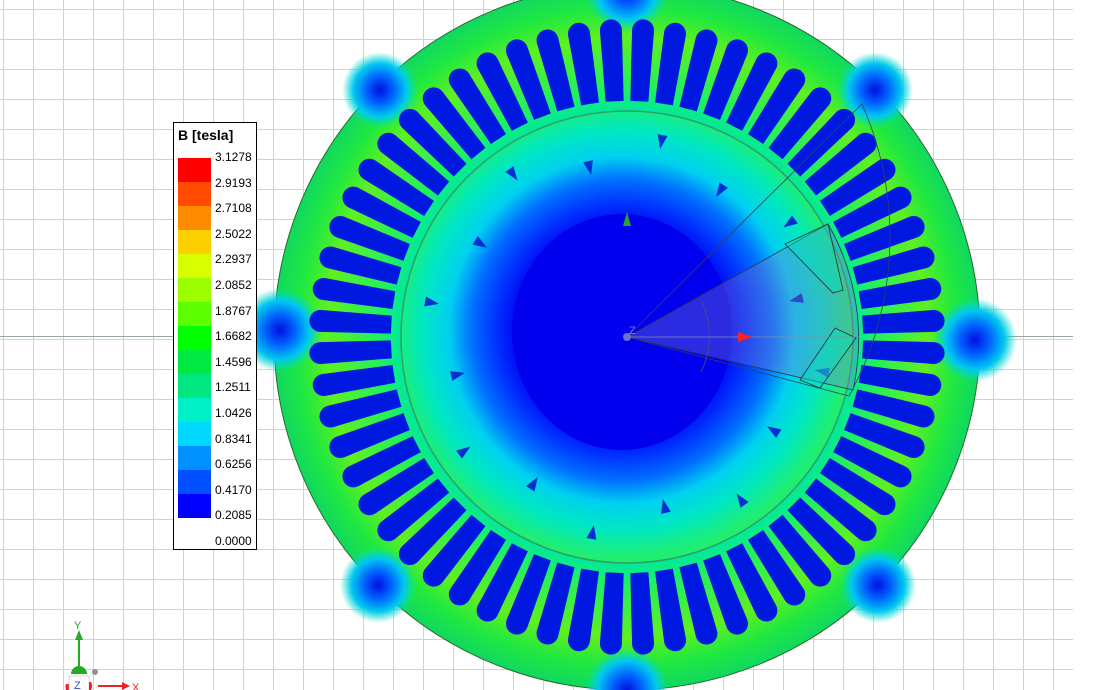 This screenshot has width=1104, height=690. Describe the element at coordinates (233, 413) in the screenshot. I see `legend-value-label: 1.0426` at that location.